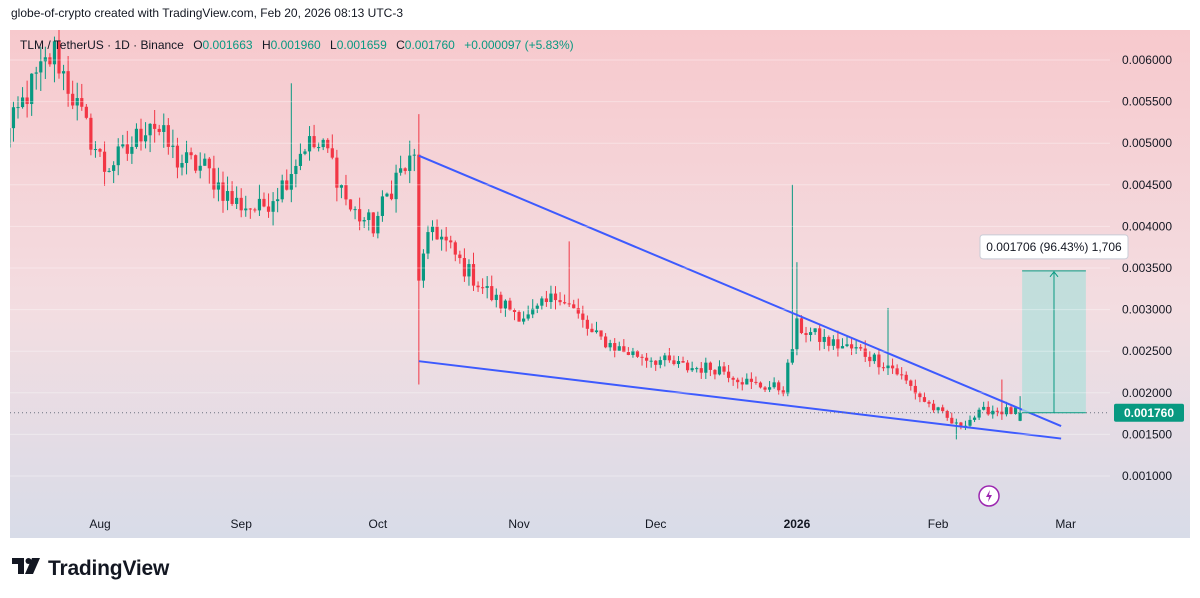 This screenshot has width=1200, height=598. What do you see at coordinates (582, 524) in the screenshot?
I see `time-axis: Aug Sep Oct Nov Dec 2026 Feb Mar` at bounding box center [582, 524].